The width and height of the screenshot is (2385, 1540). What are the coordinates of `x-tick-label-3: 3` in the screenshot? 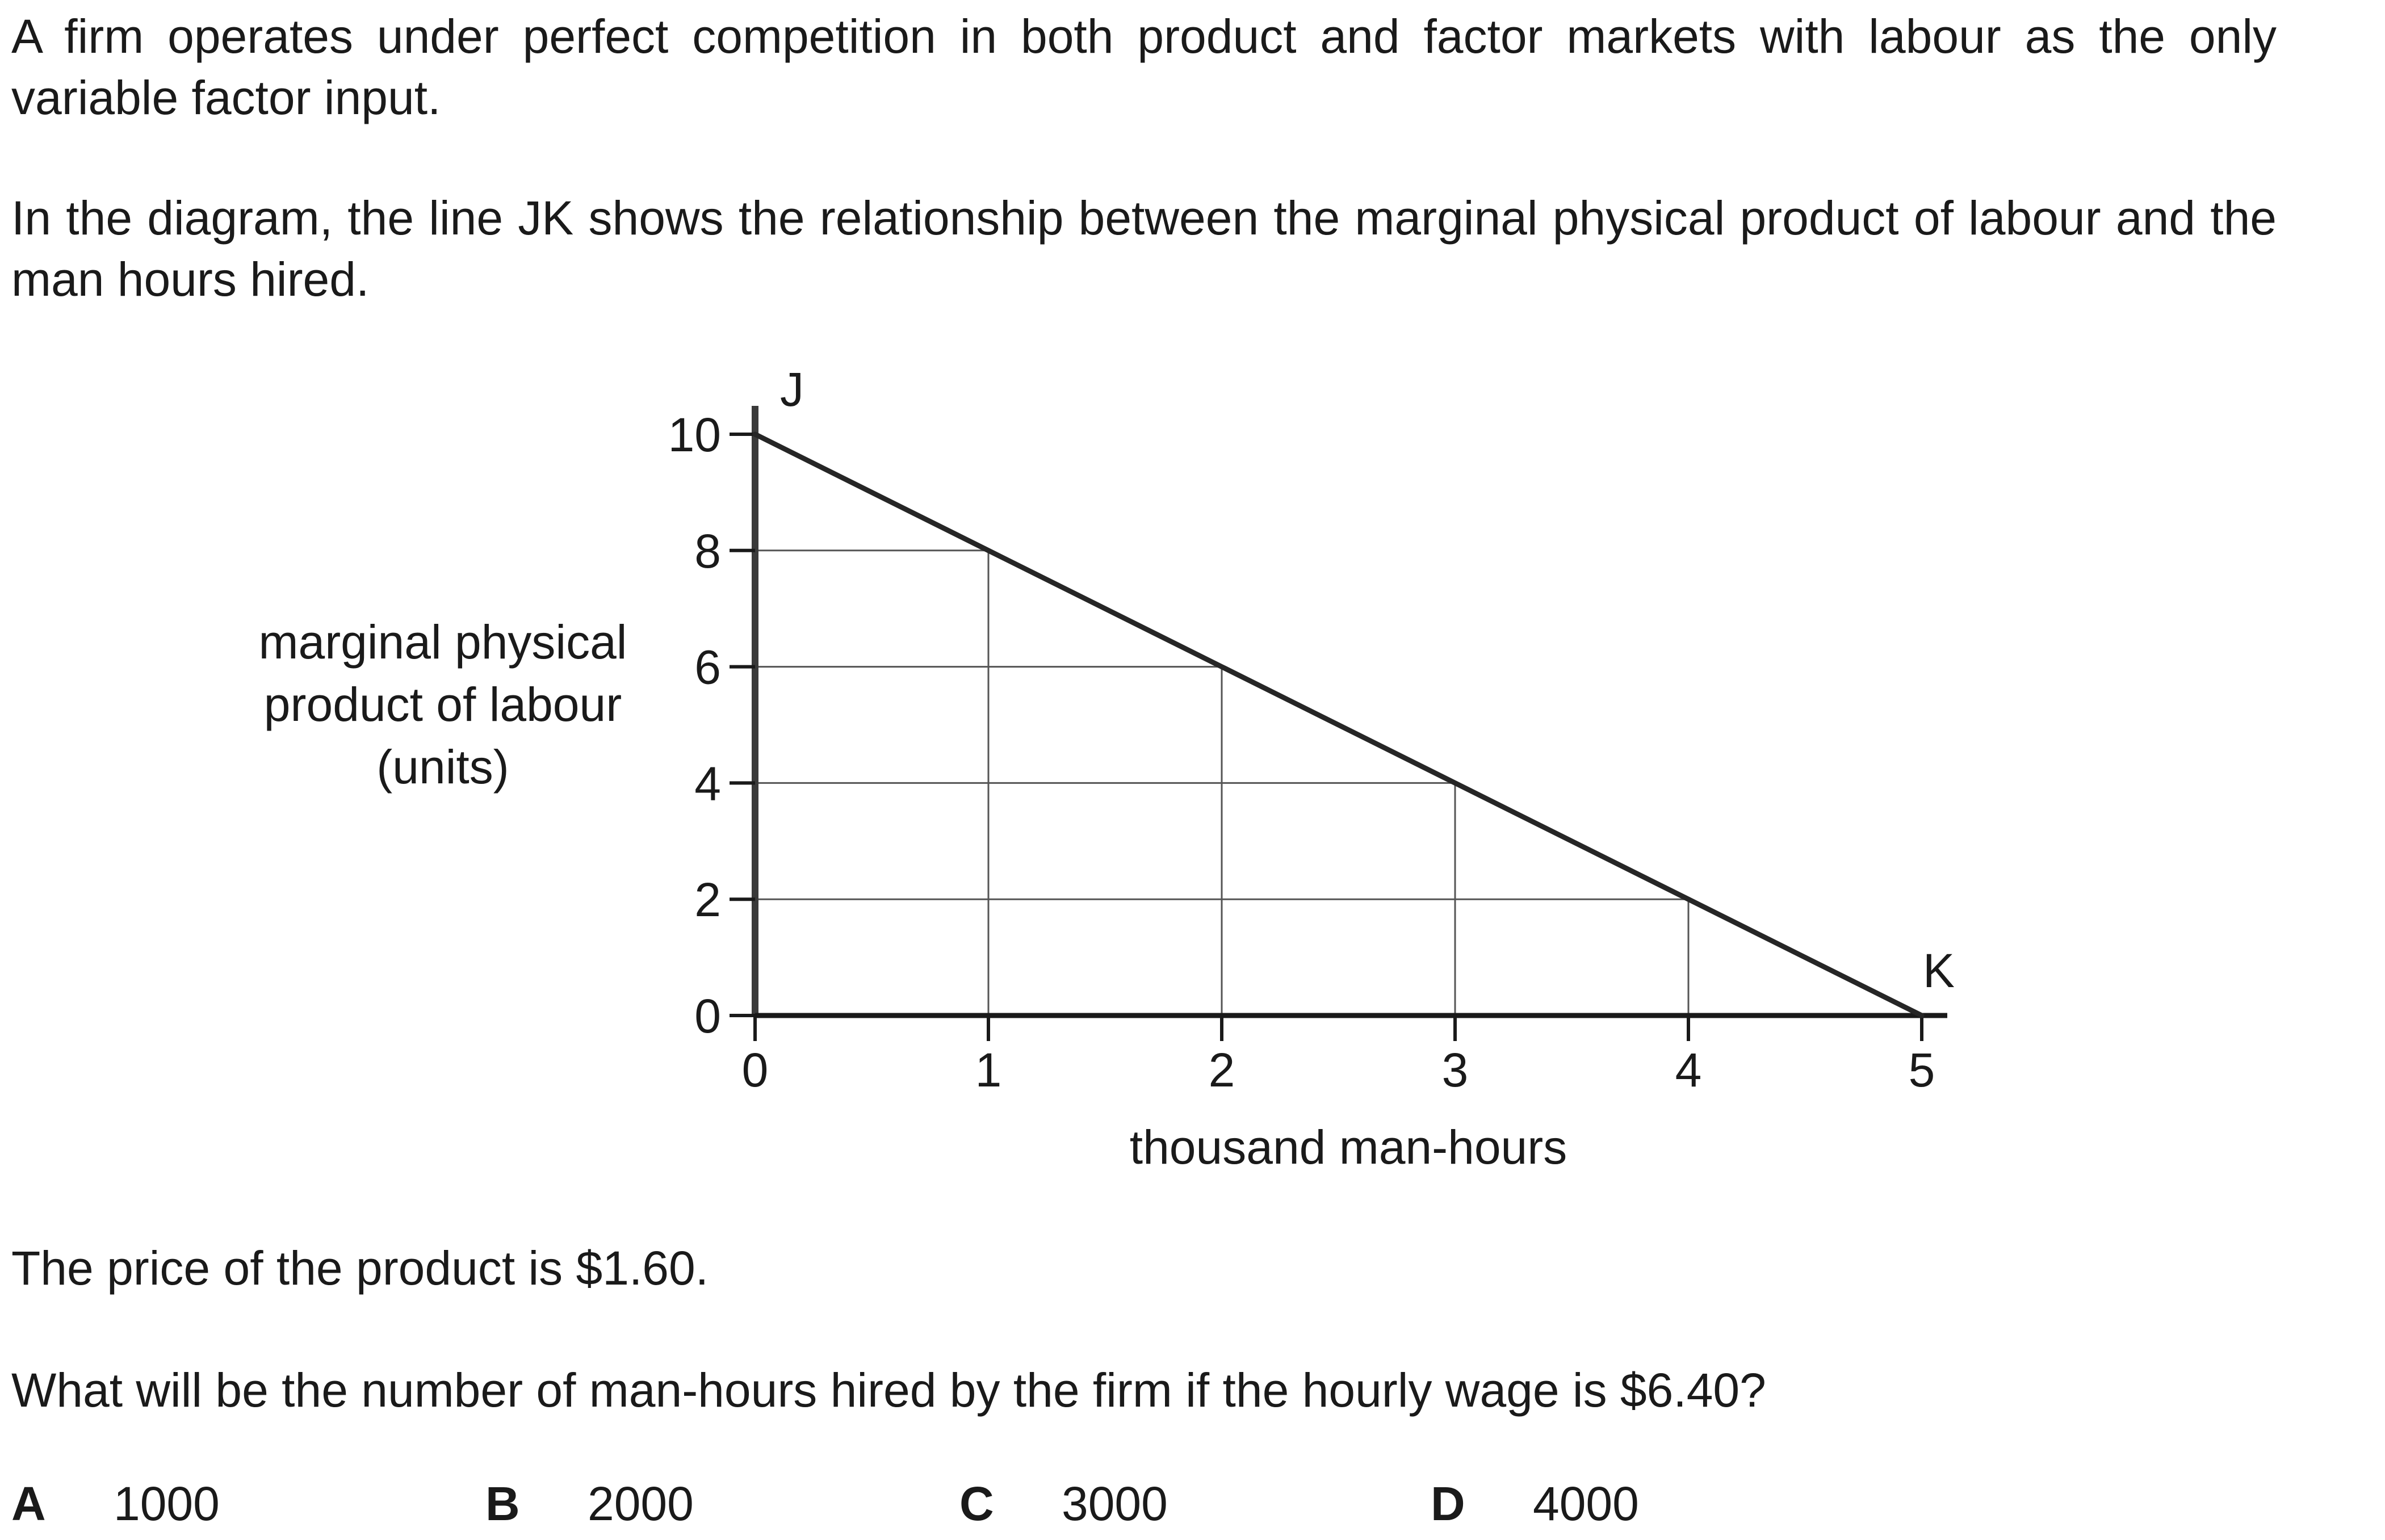 It's located at (1455, 1070).